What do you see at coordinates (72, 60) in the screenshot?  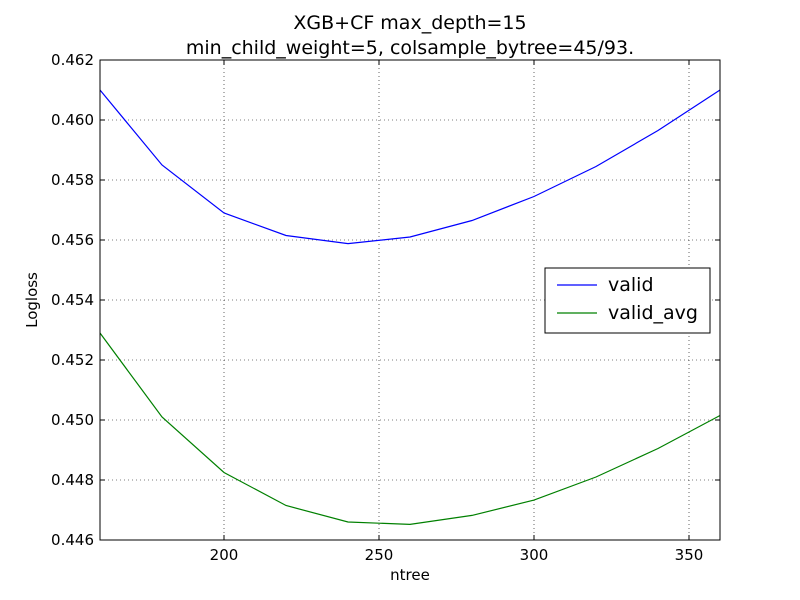 I see `y-tick-label: 0.462` at bounding box center [72, 60].